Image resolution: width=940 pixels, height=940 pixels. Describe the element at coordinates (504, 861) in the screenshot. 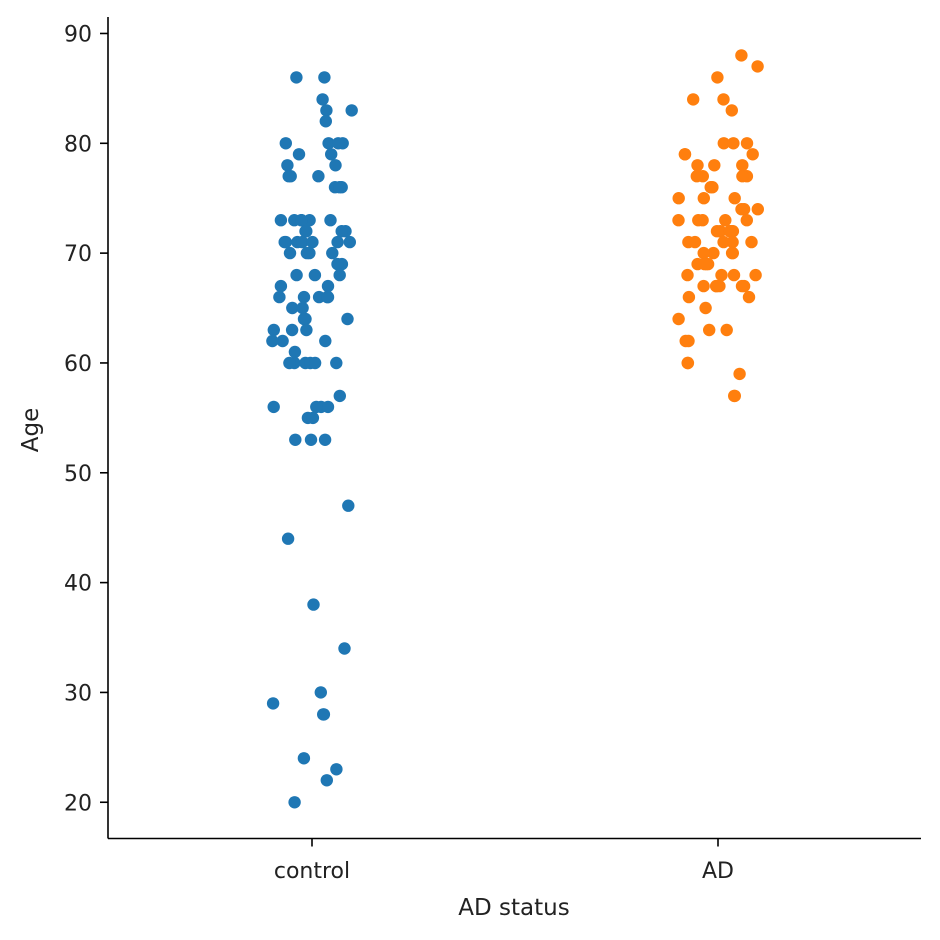

I see `x-ticks: control AD` at that location.